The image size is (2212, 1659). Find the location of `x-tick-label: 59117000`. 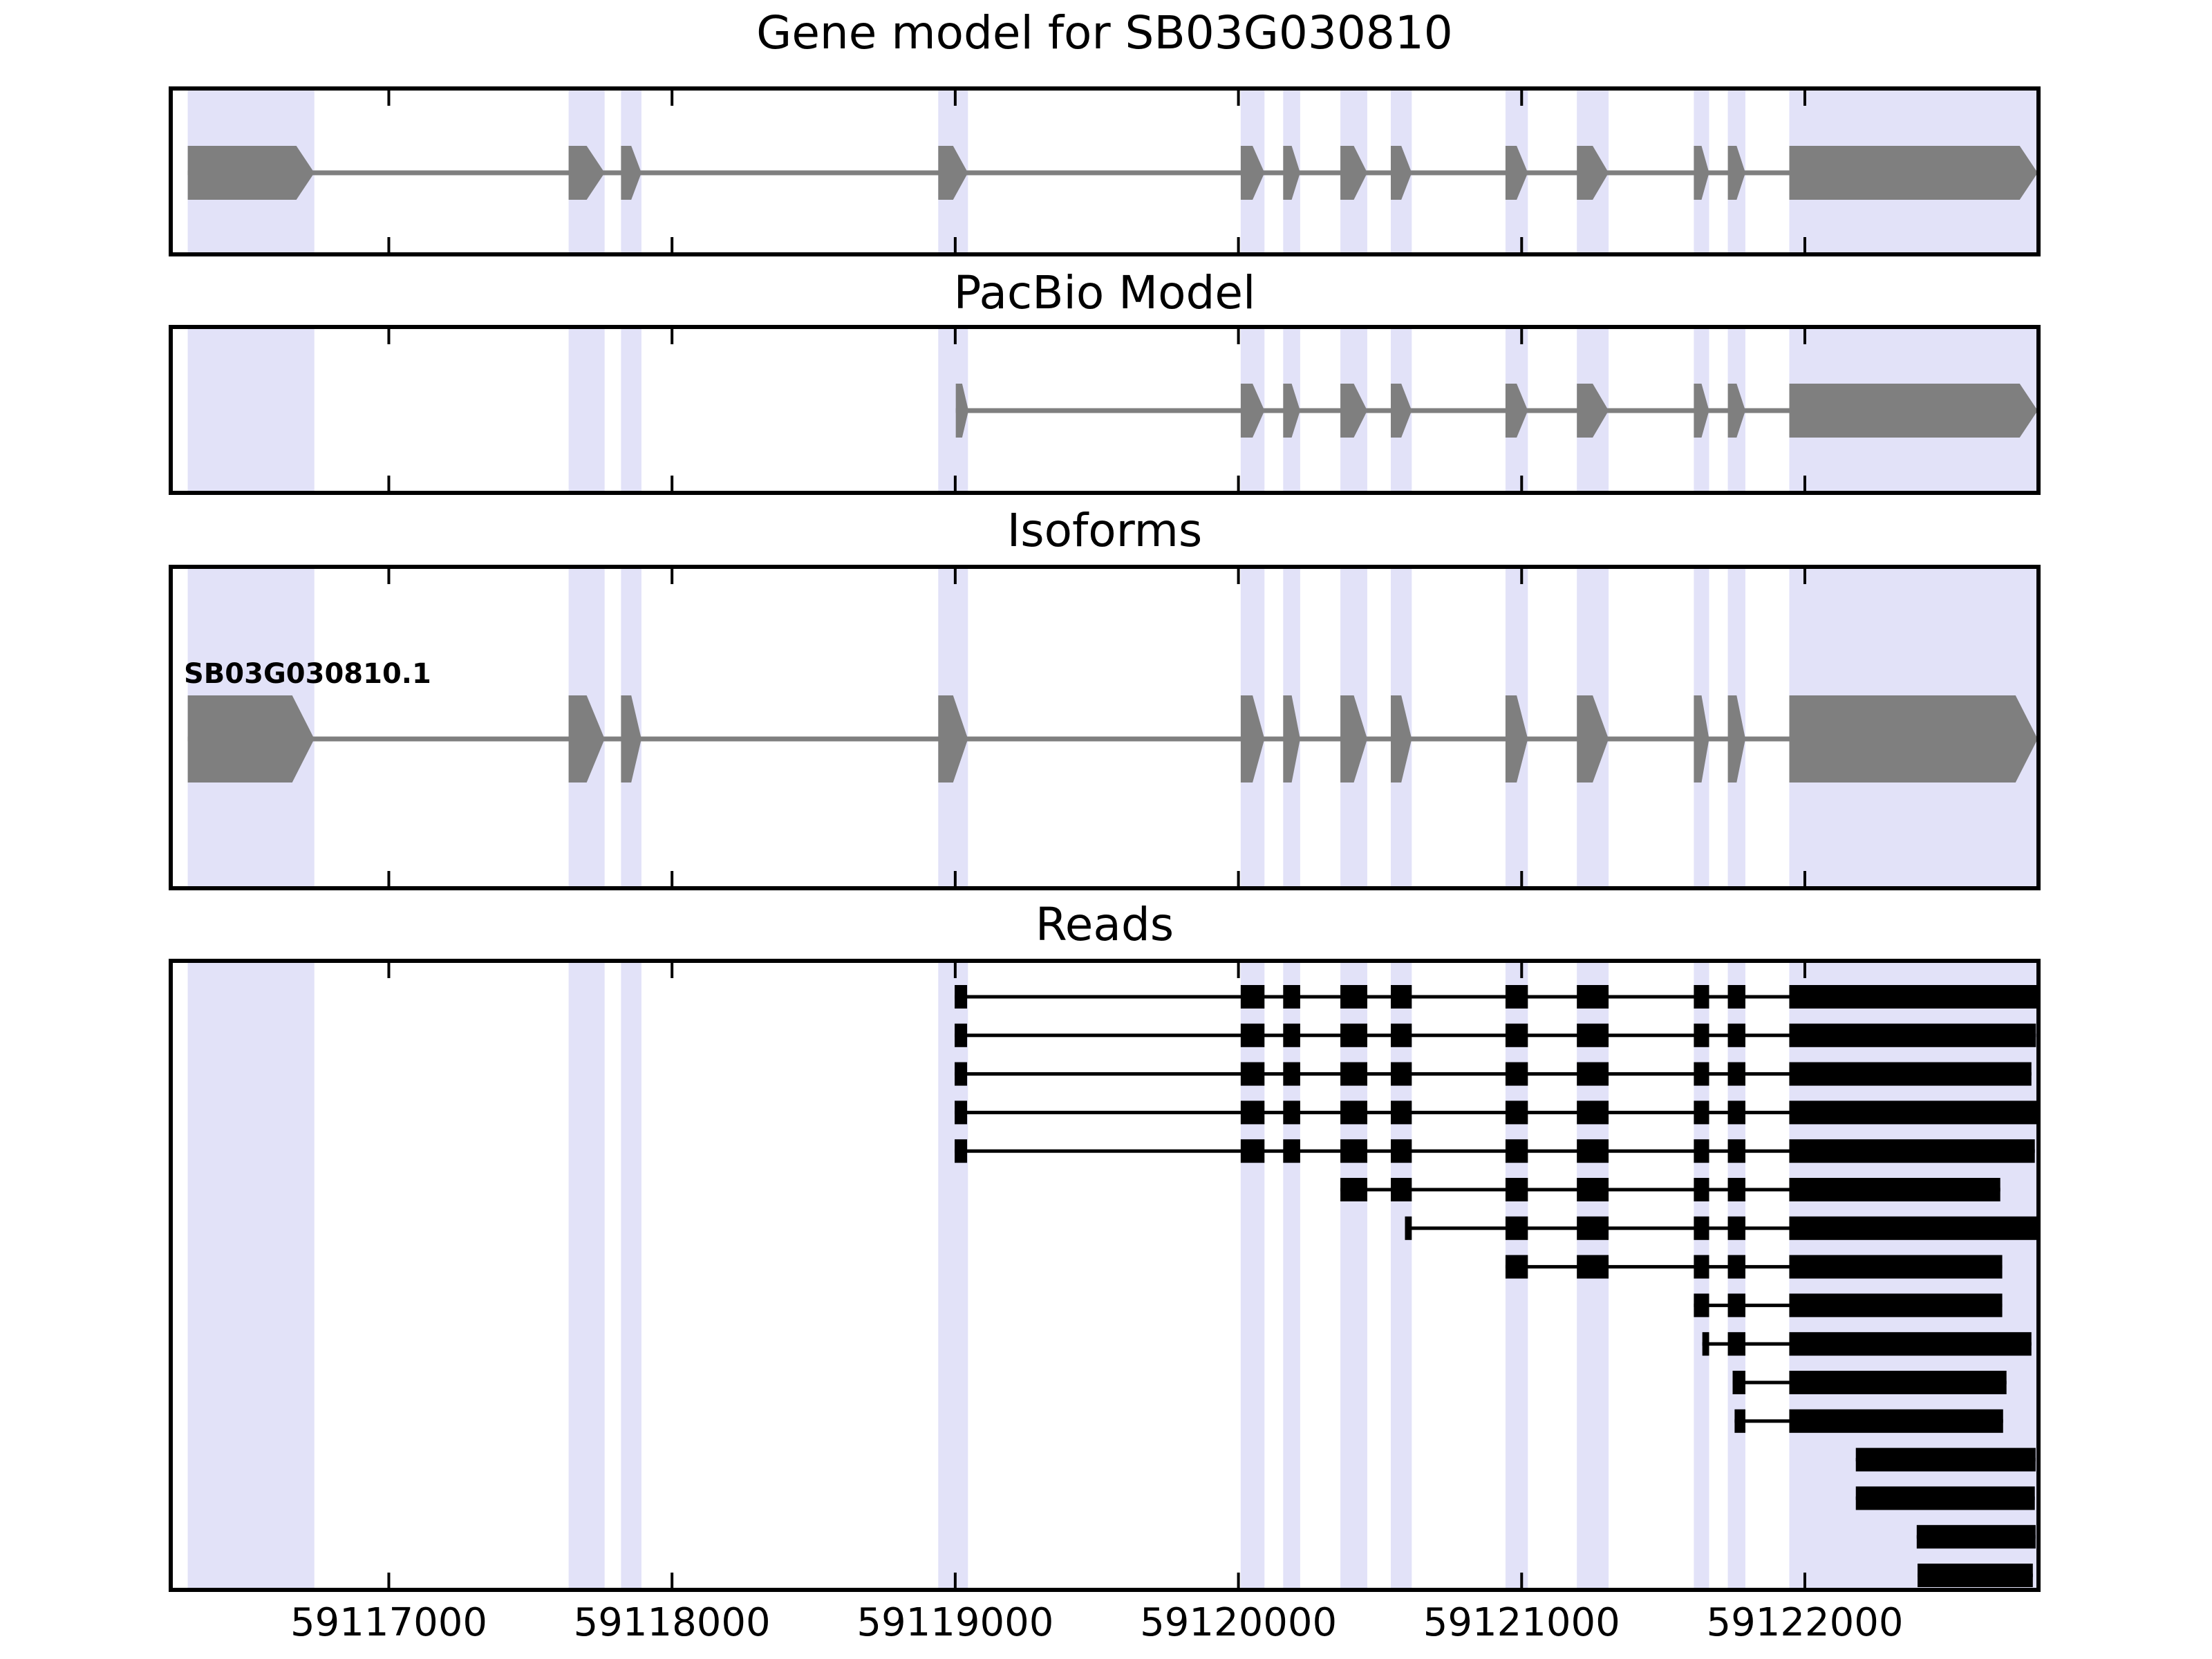

x-tick-label: 59117000 is located at coordinates (388, 1623).